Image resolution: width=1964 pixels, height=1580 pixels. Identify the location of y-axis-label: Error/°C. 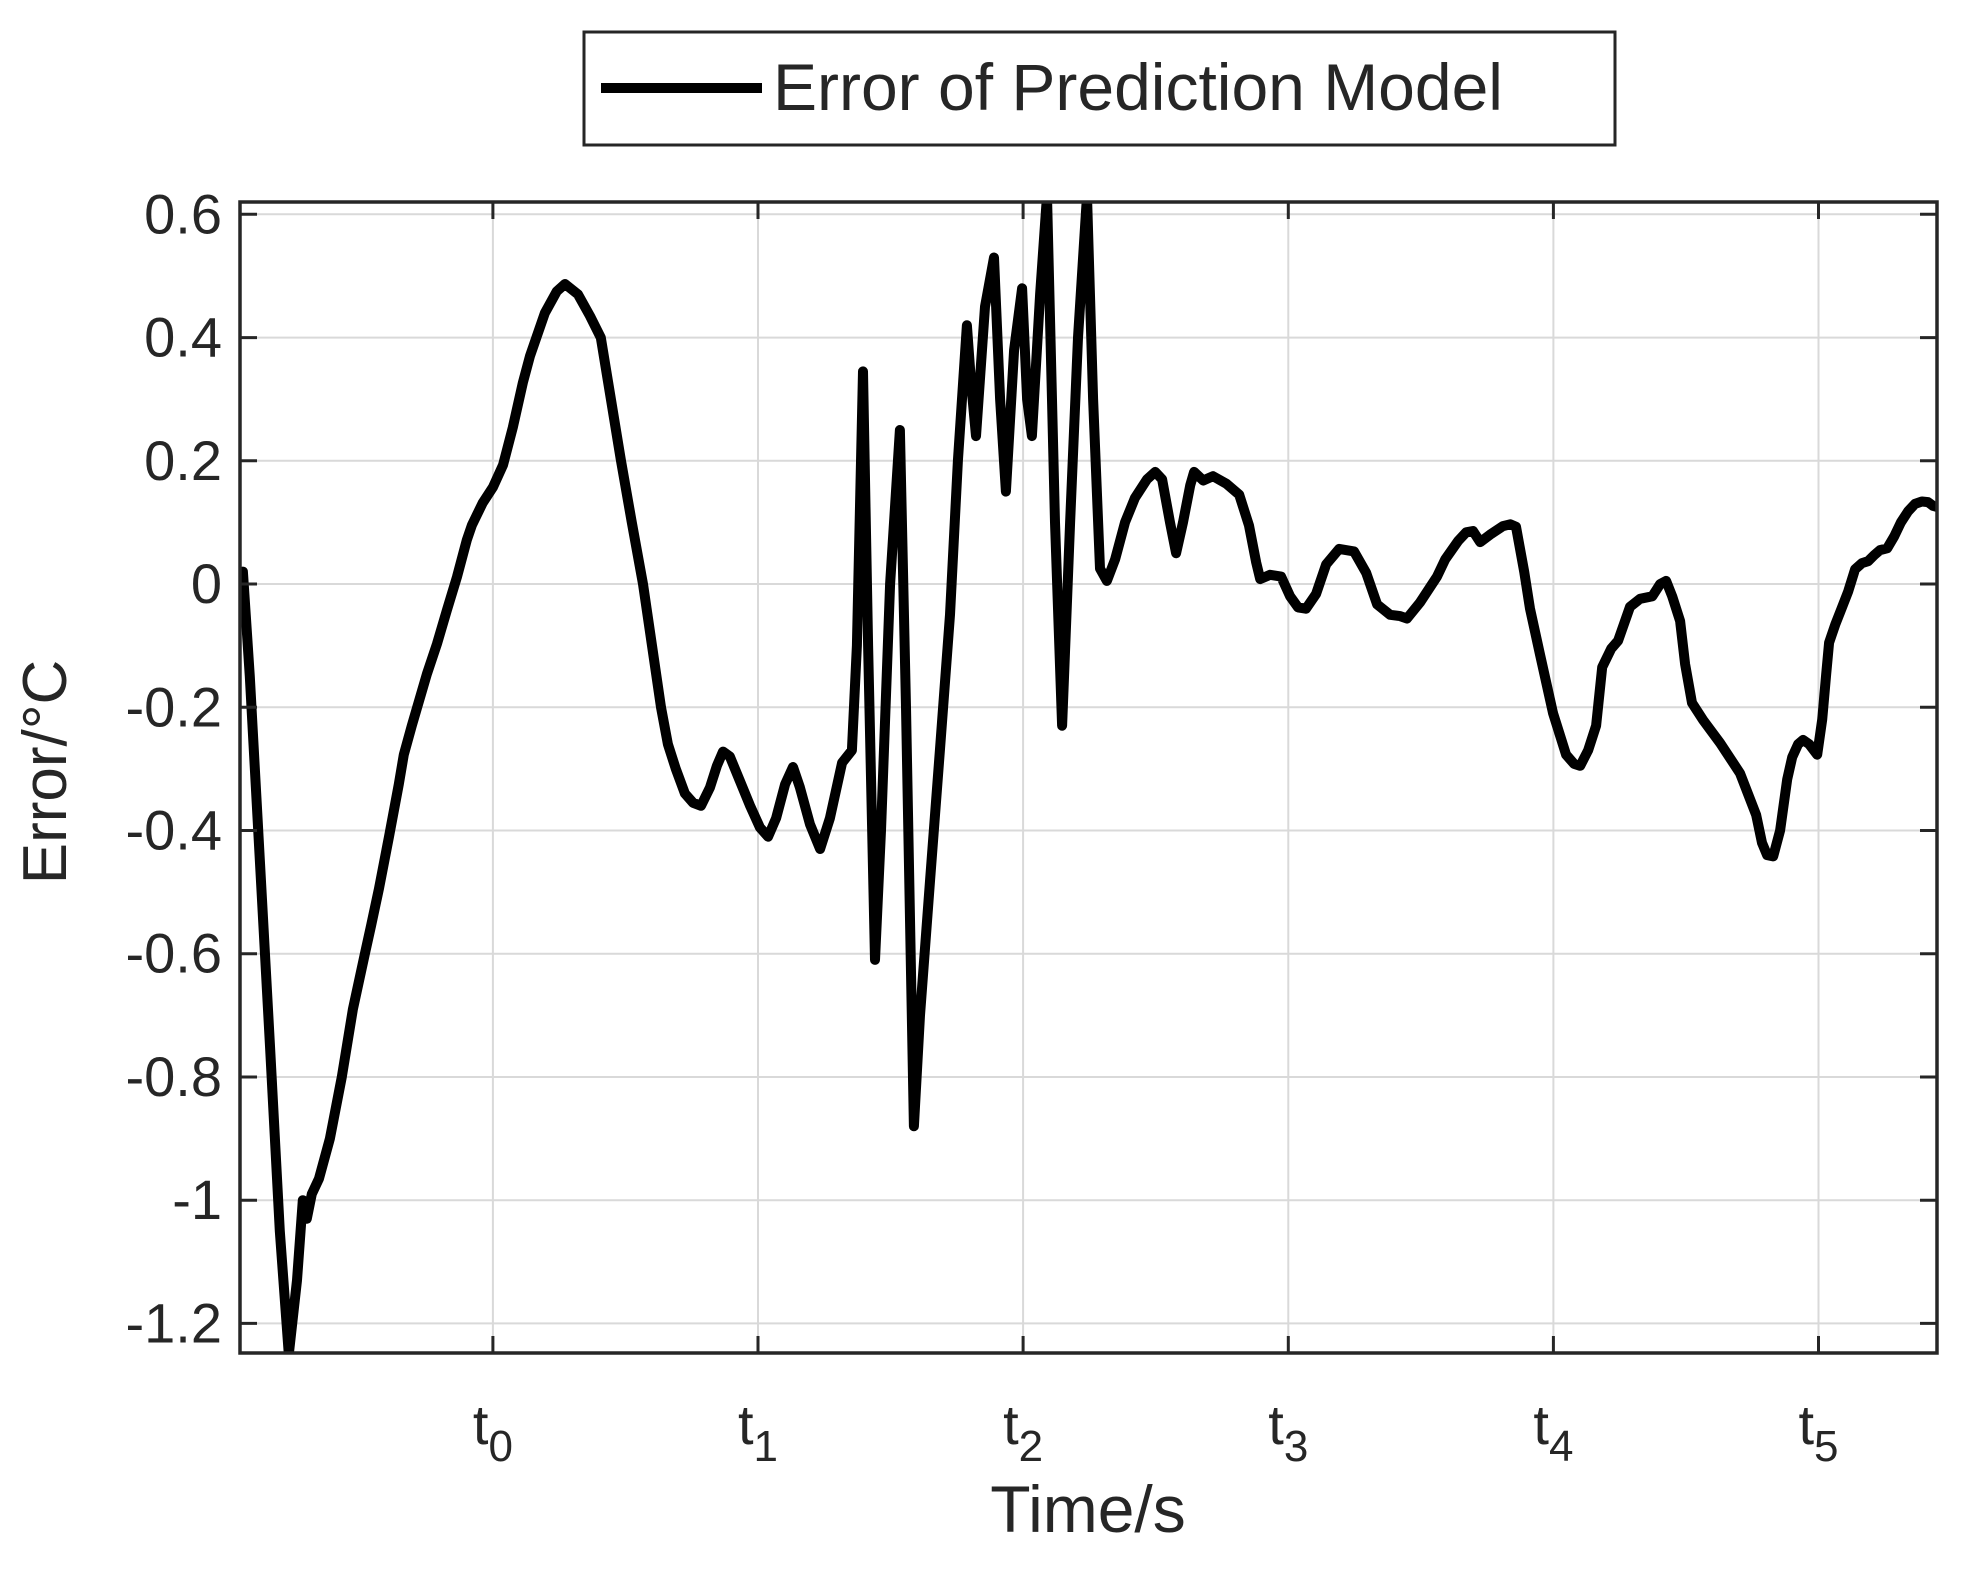
(45, 772).